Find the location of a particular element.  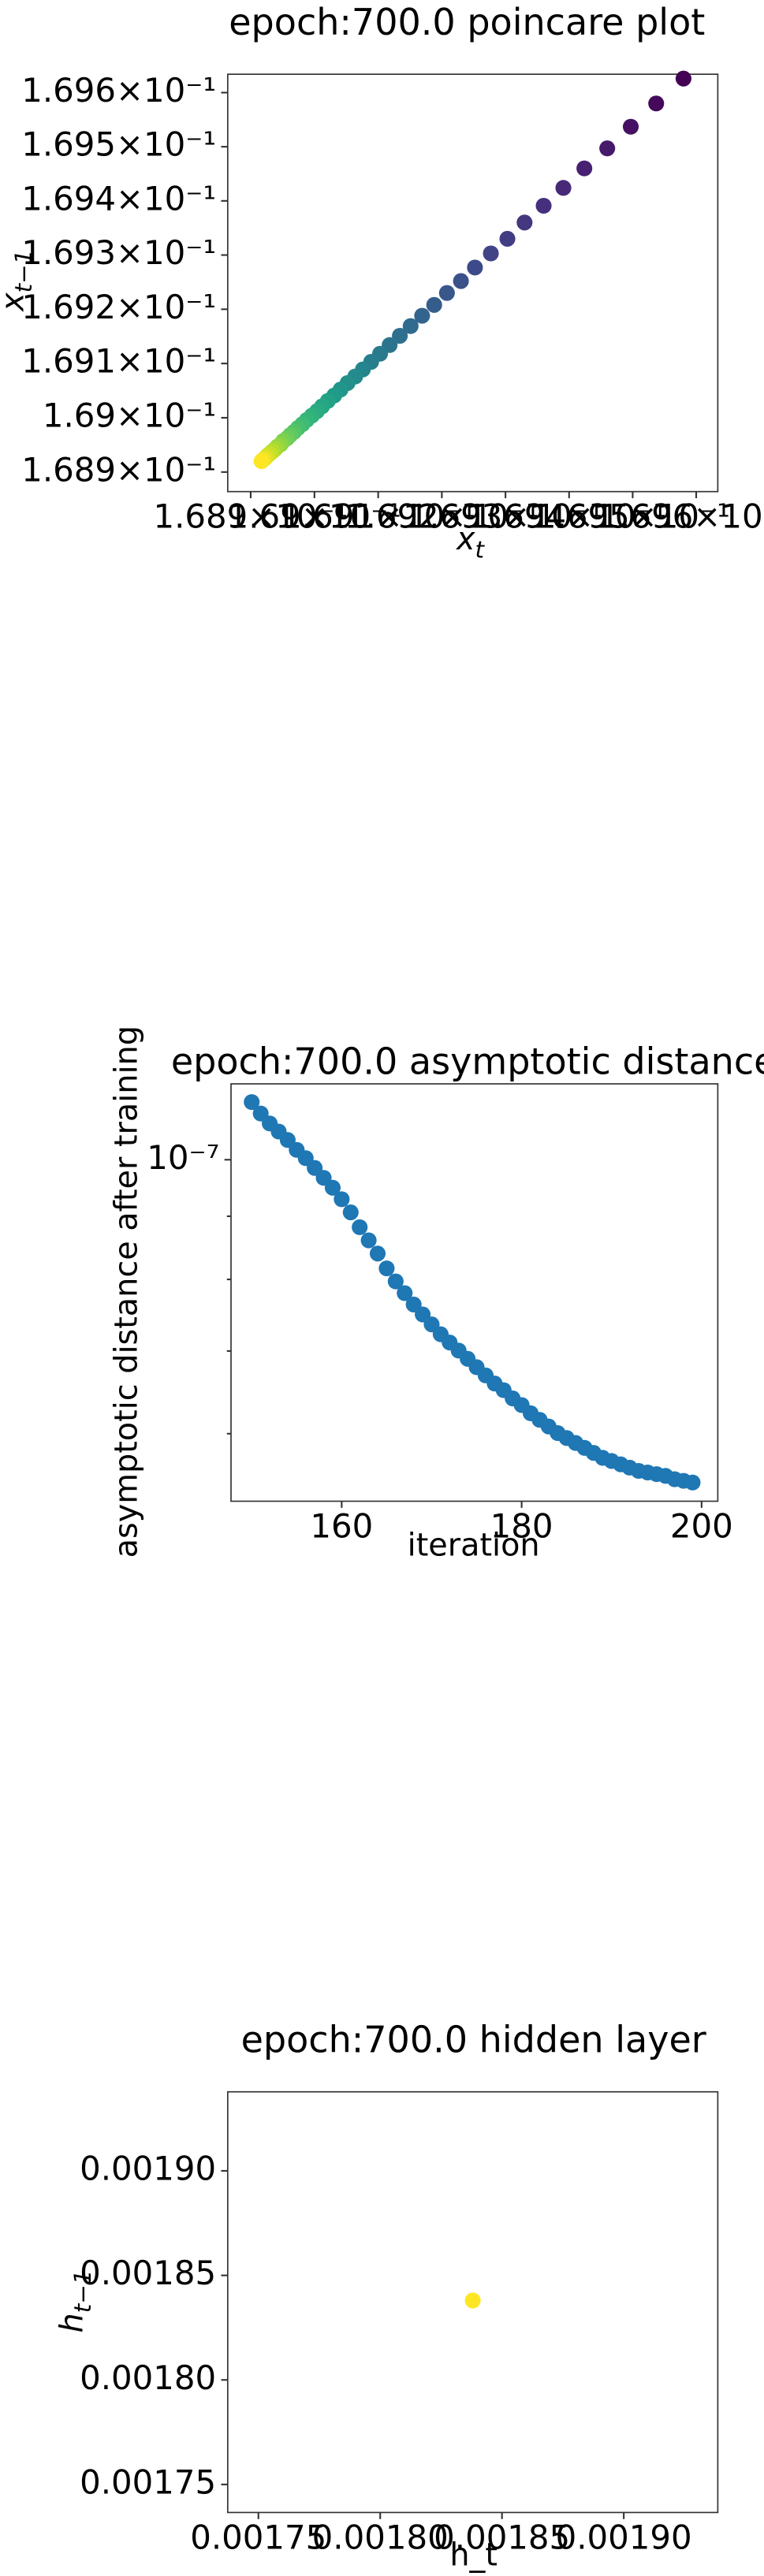

x-tick-label: 0.00175 is located at coordinates (258, 2537).